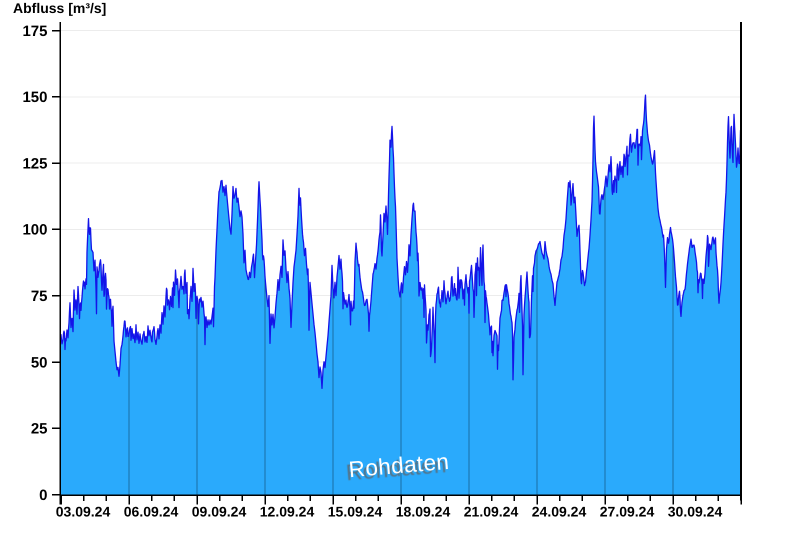  What do you see at coordinates (39, 296) in the screenshot?
I see `svg-text: 75` at bounding box center [39, 296].